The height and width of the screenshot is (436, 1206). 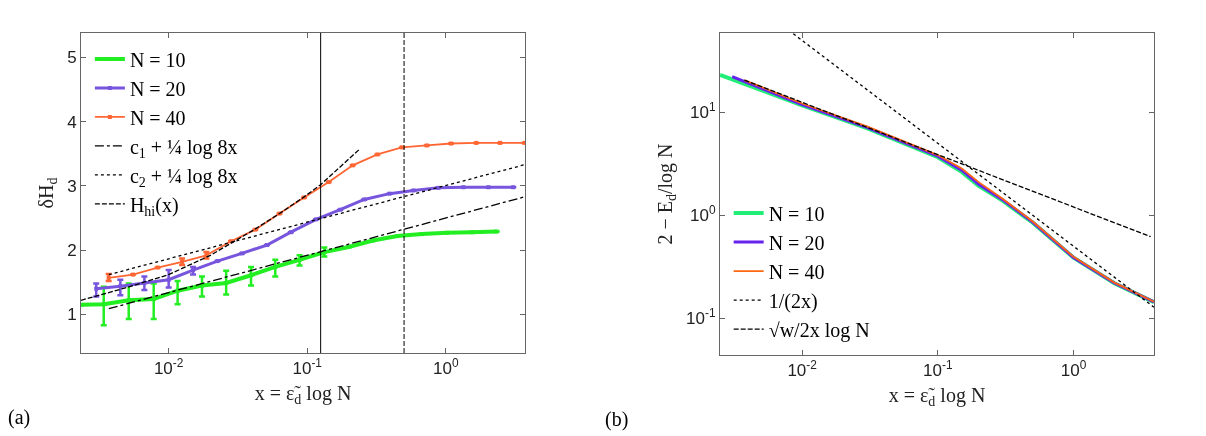 I want to click on legend-label: c$_{2}$ + ¼ log 8x, so click(x=183, y=177).